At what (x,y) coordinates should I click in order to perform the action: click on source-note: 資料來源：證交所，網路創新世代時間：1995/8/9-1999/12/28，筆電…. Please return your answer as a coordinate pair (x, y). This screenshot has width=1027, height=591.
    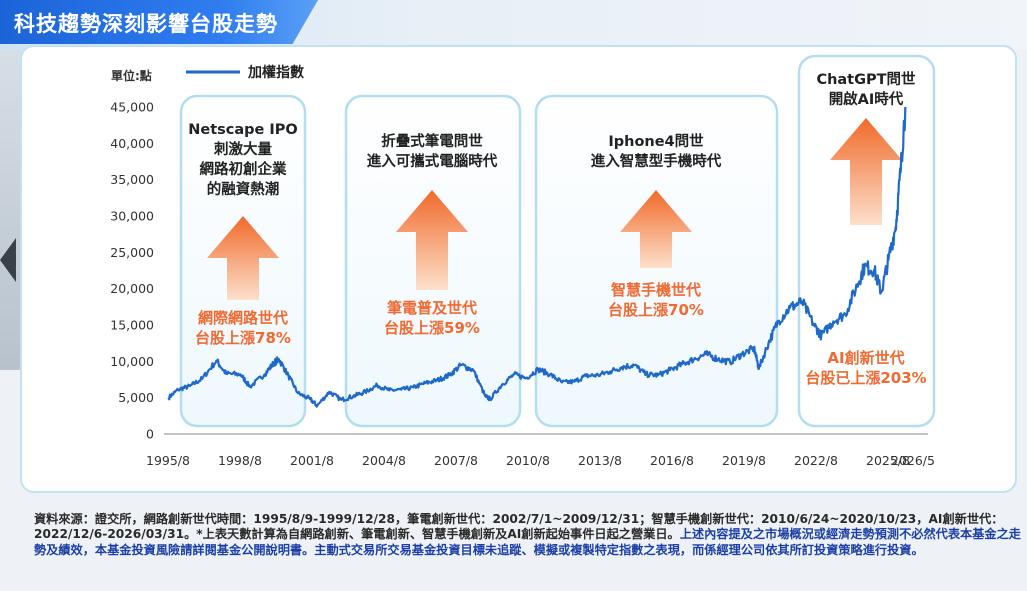
    Looking at the image, I should click on (519, 527).